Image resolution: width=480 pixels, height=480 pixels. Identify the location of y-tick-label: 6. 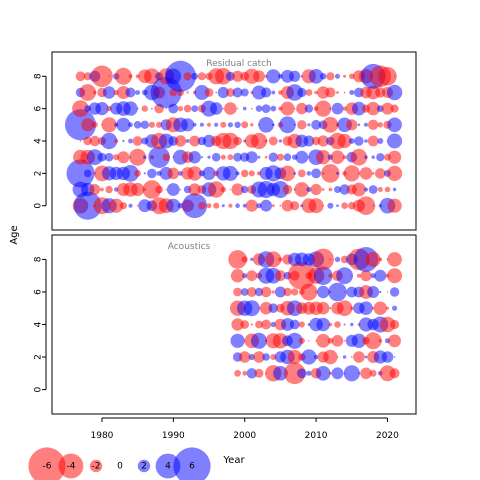
(39, 109).